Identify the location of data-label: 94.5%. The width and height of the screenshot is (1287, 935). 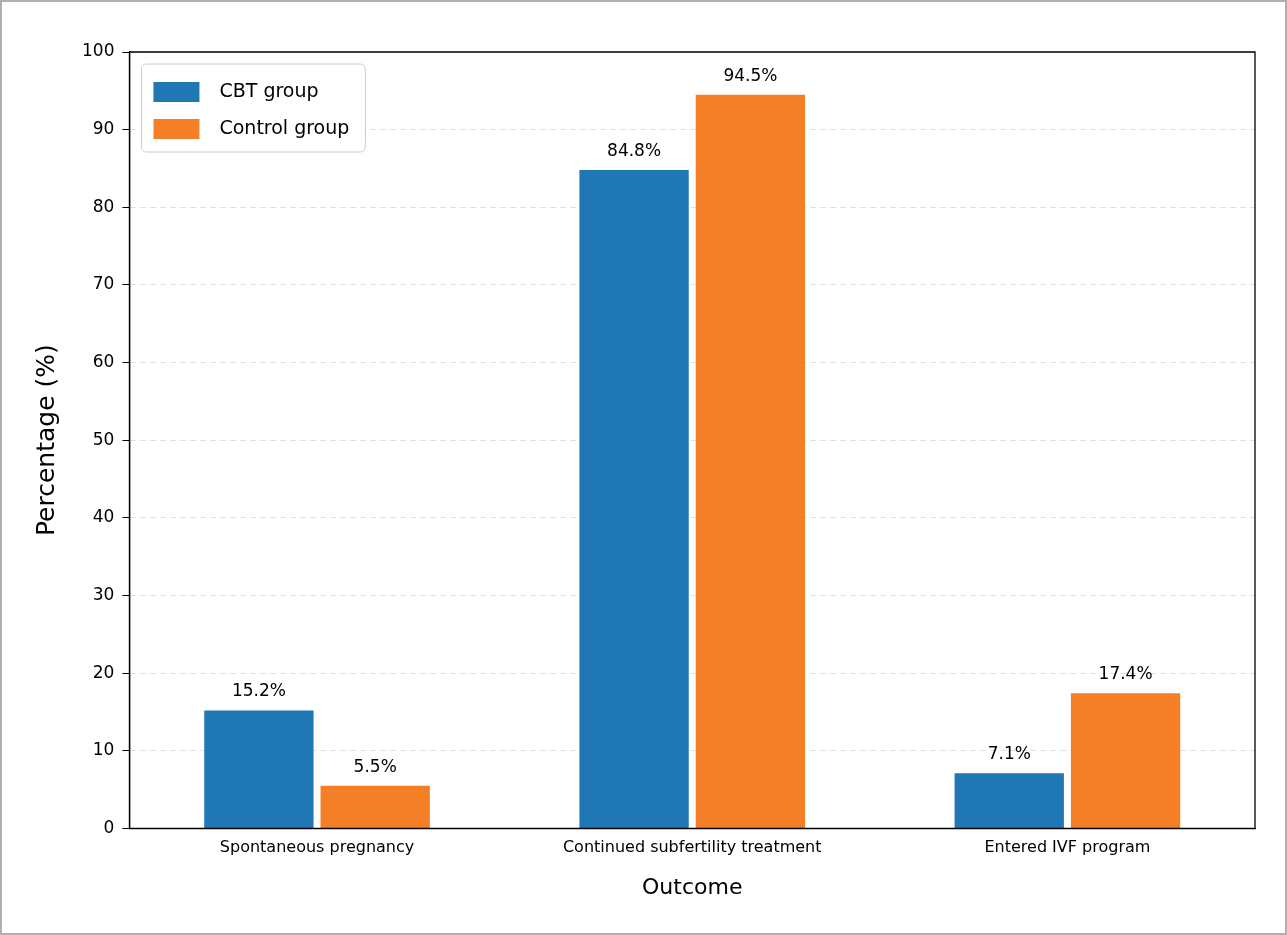
(750, 74).